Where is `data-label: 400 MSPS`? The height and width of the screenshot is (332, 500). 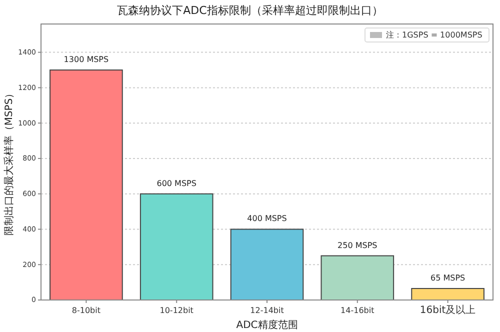
data-label: 400 MSPS is located at coordinates (267, 219).